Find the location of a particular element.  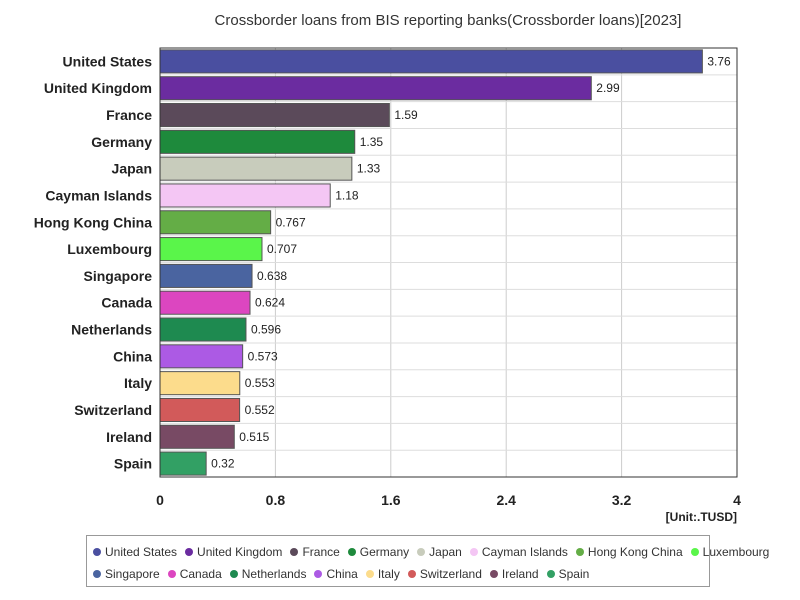

x-tick-label: 2.4 is located at coordinates (506, 500).